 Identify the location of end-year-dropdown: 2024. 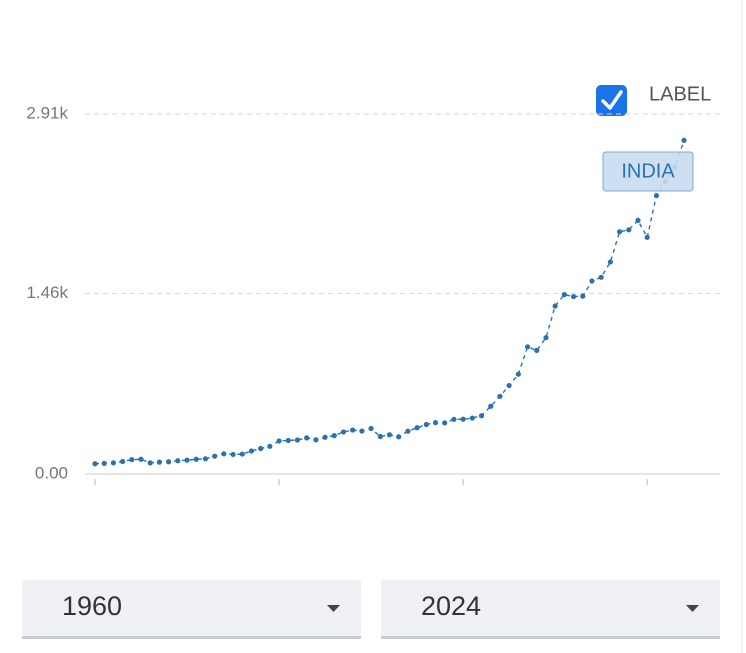
(550, 609).